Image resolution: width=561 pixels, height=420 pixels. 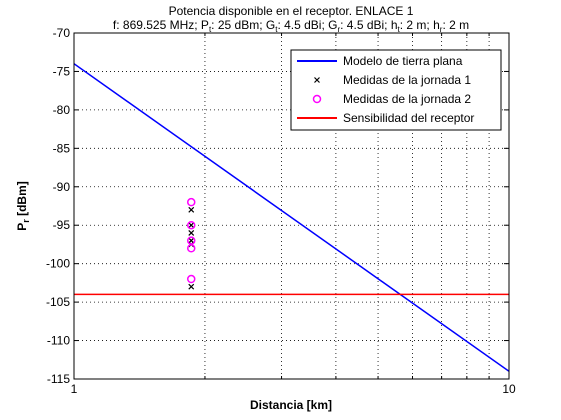 I want to click on y-tick-label: -90, so click(x=62, y=187).